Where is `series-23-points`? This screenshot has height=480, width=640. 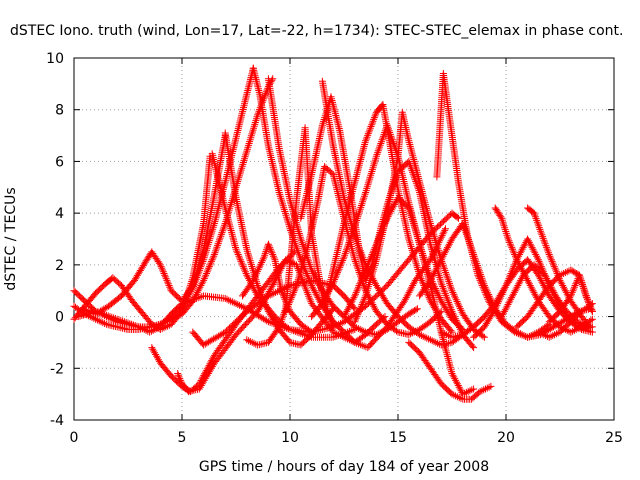
series-23-points is located at coordinates (484, 280).